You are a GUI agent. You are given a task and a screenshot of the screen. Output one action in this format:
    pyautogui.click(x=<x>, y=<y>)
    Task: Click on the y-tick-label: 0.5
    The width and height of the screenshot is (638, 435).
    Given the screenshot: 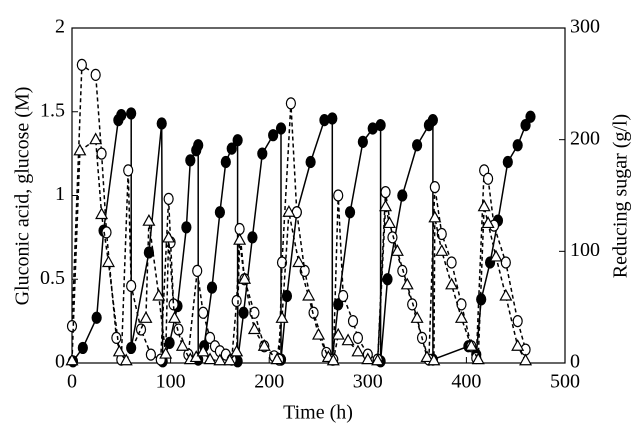 What is the action you would take?
    pyautogui.click(x=52, y=278)
    